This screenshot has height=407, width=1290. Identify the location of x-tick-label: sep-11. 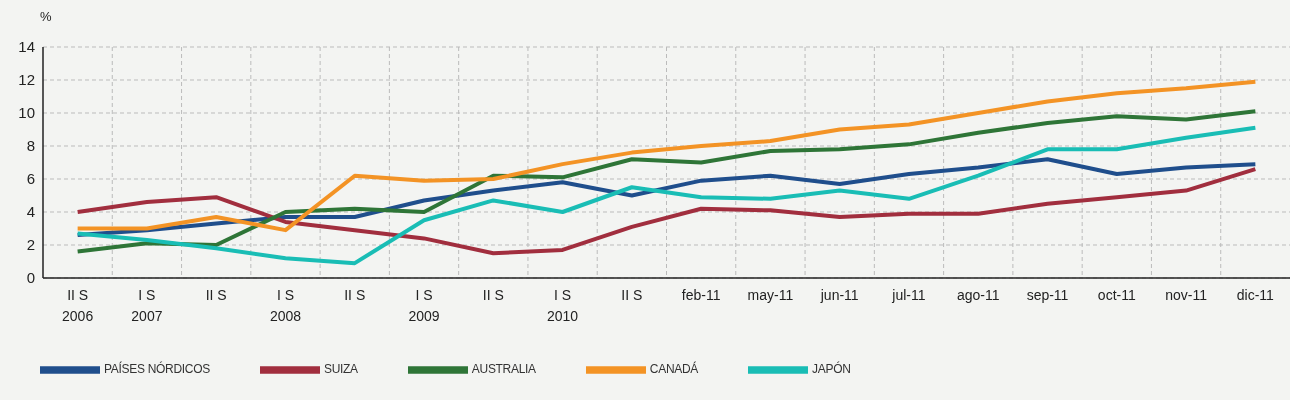
(1047, 295).